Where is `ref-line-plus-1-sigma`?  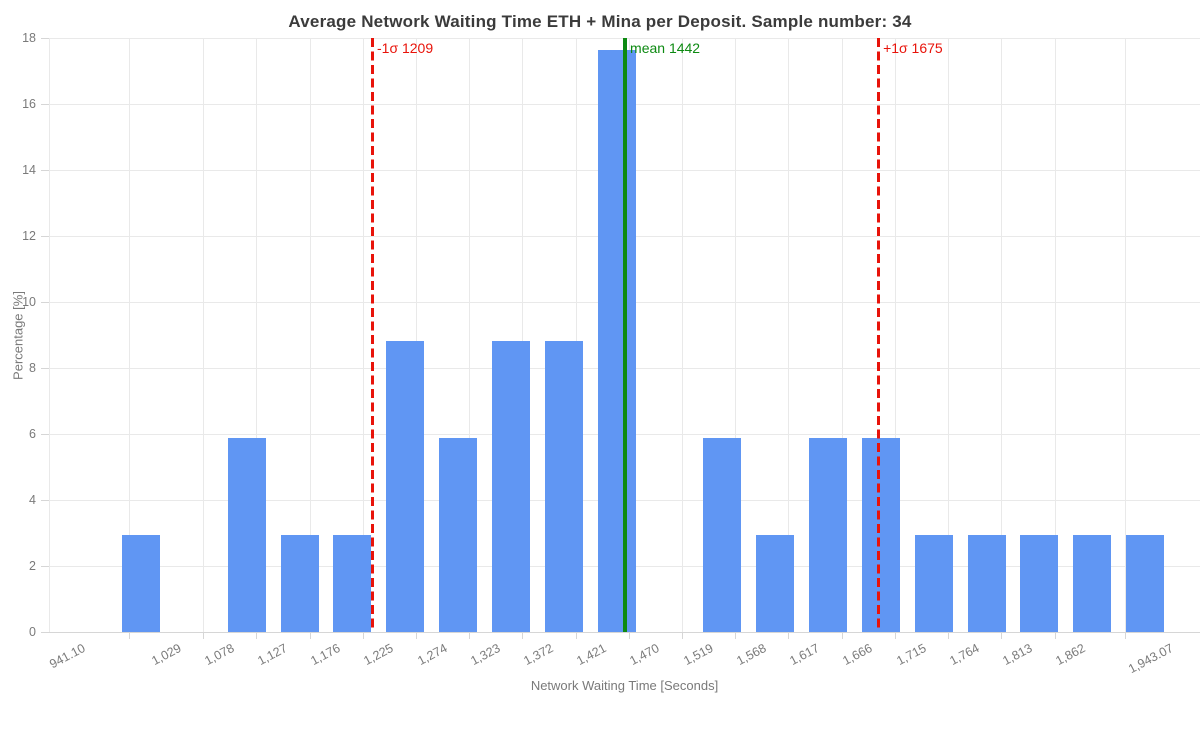 ref-line-plus-1-sigma is located at coordinates (878, 335).